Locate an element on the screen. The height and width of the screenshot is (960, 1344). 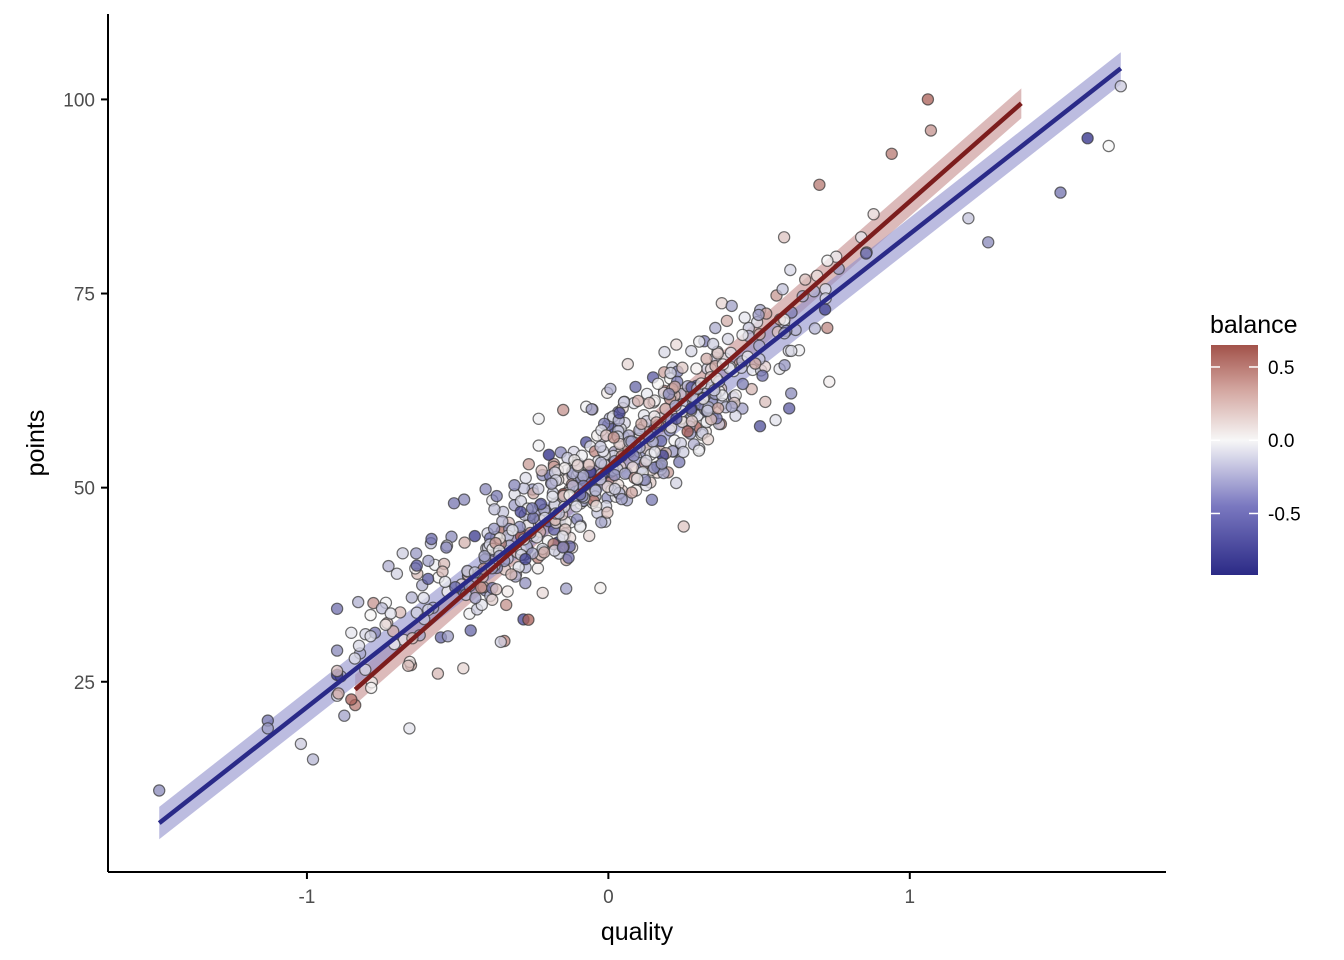
legend-tick-label: 0.0 is located at coordinates (1281, 441).